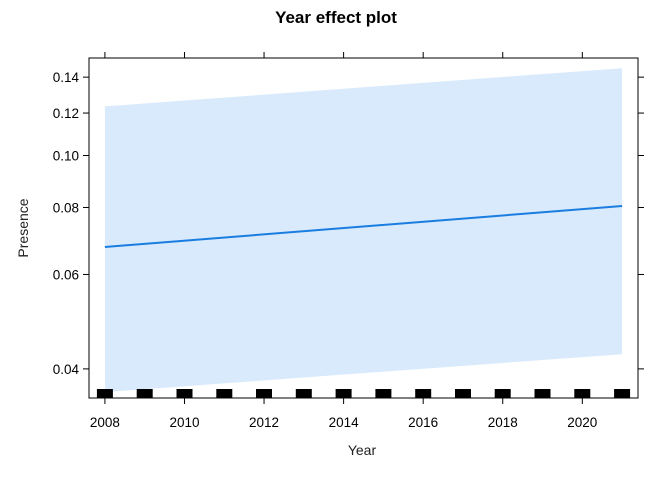 The image size is (672, 480). What do you see at coordinates (582, 422) in the screenshot?
I see `x-tick-label: 2020` at bounding box center [582, 422].